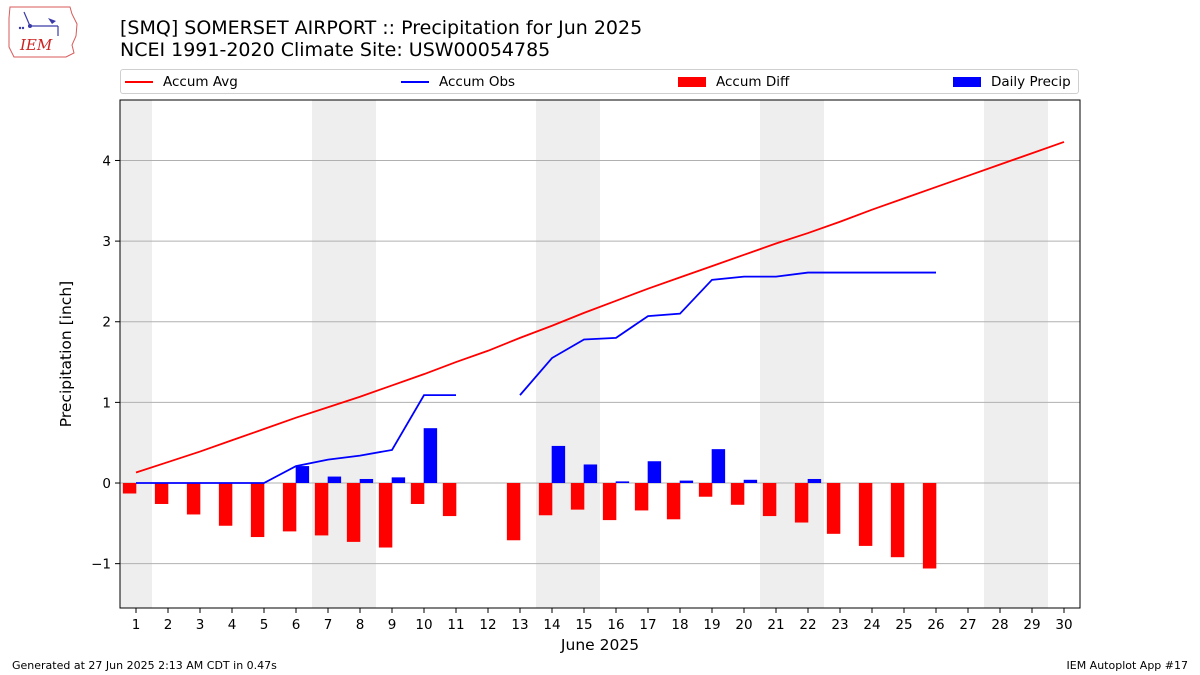  What do you see at coordinates (458, 82) in the screenshot?
I see `legend-item-accum-obs: Accum Obs` at bounding box center [458, 82].